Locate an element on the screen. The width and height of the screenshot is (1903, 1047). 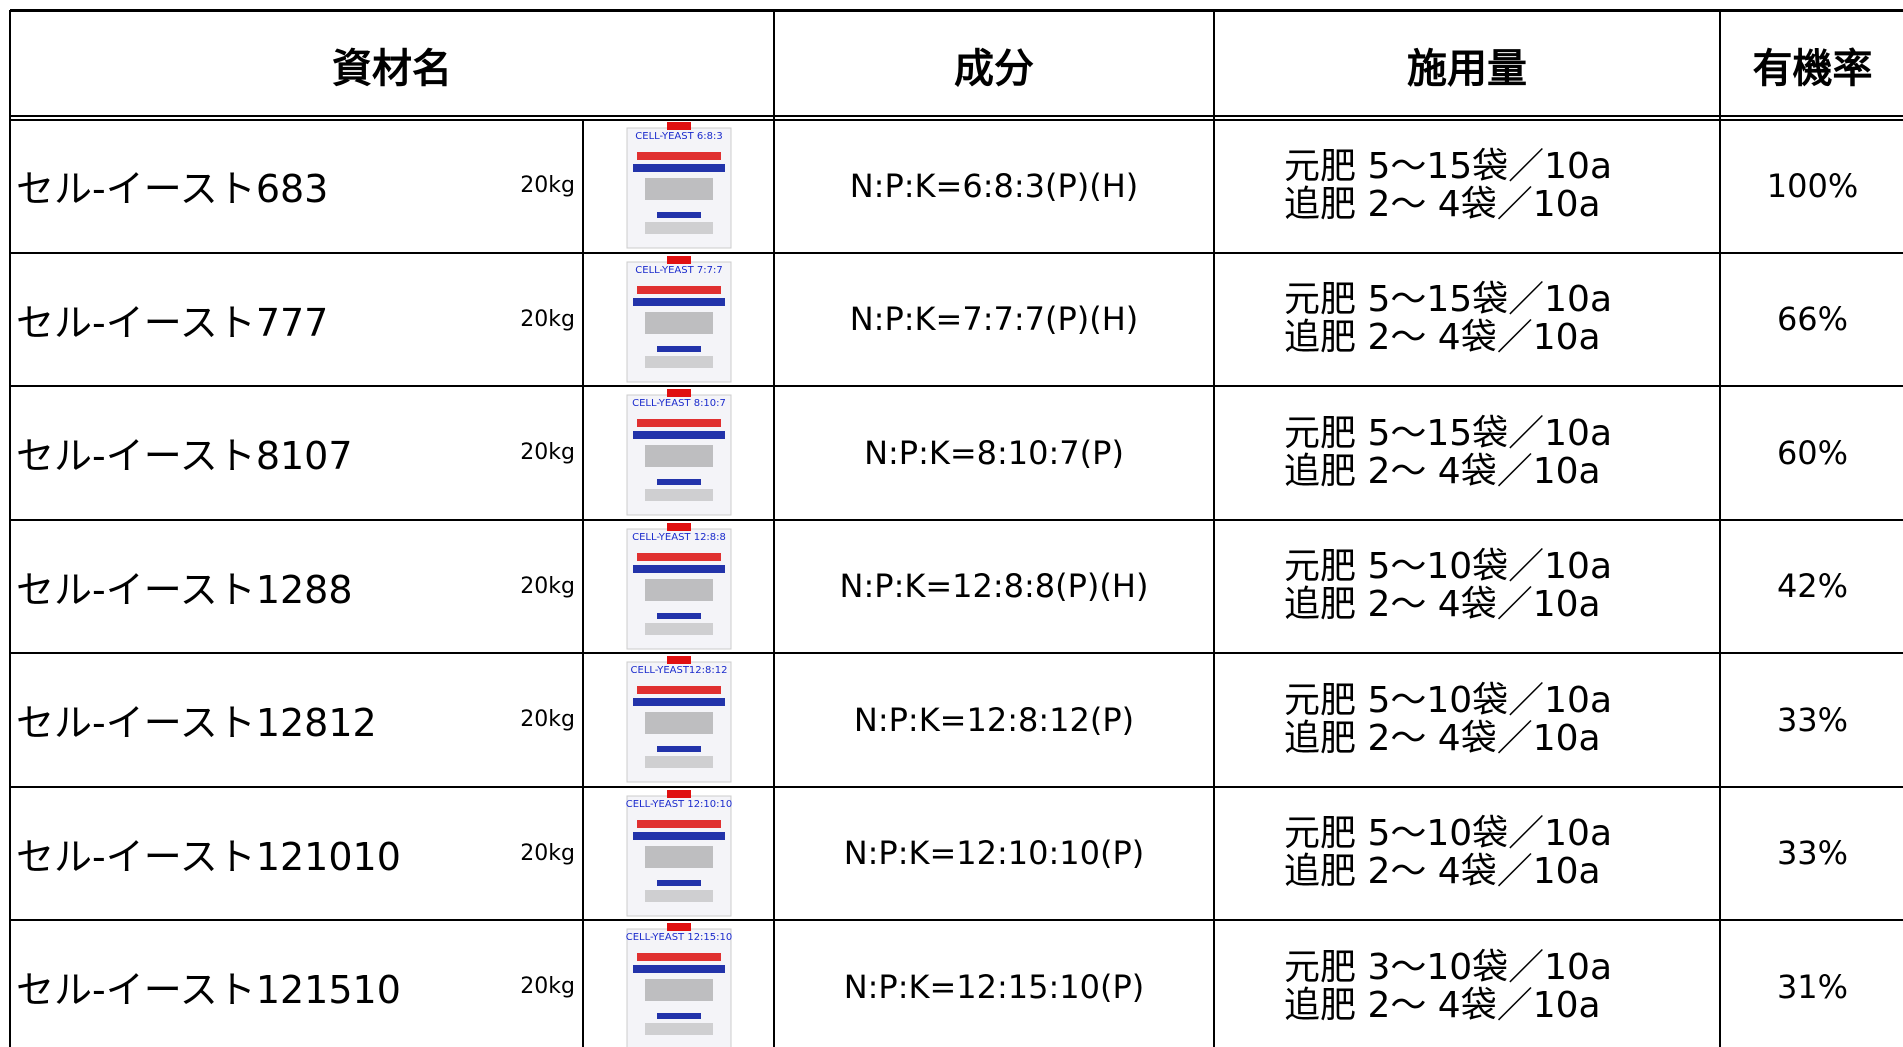
product-image: CELL-YEAST 8:10:7 is located at coordinates (679, 452).